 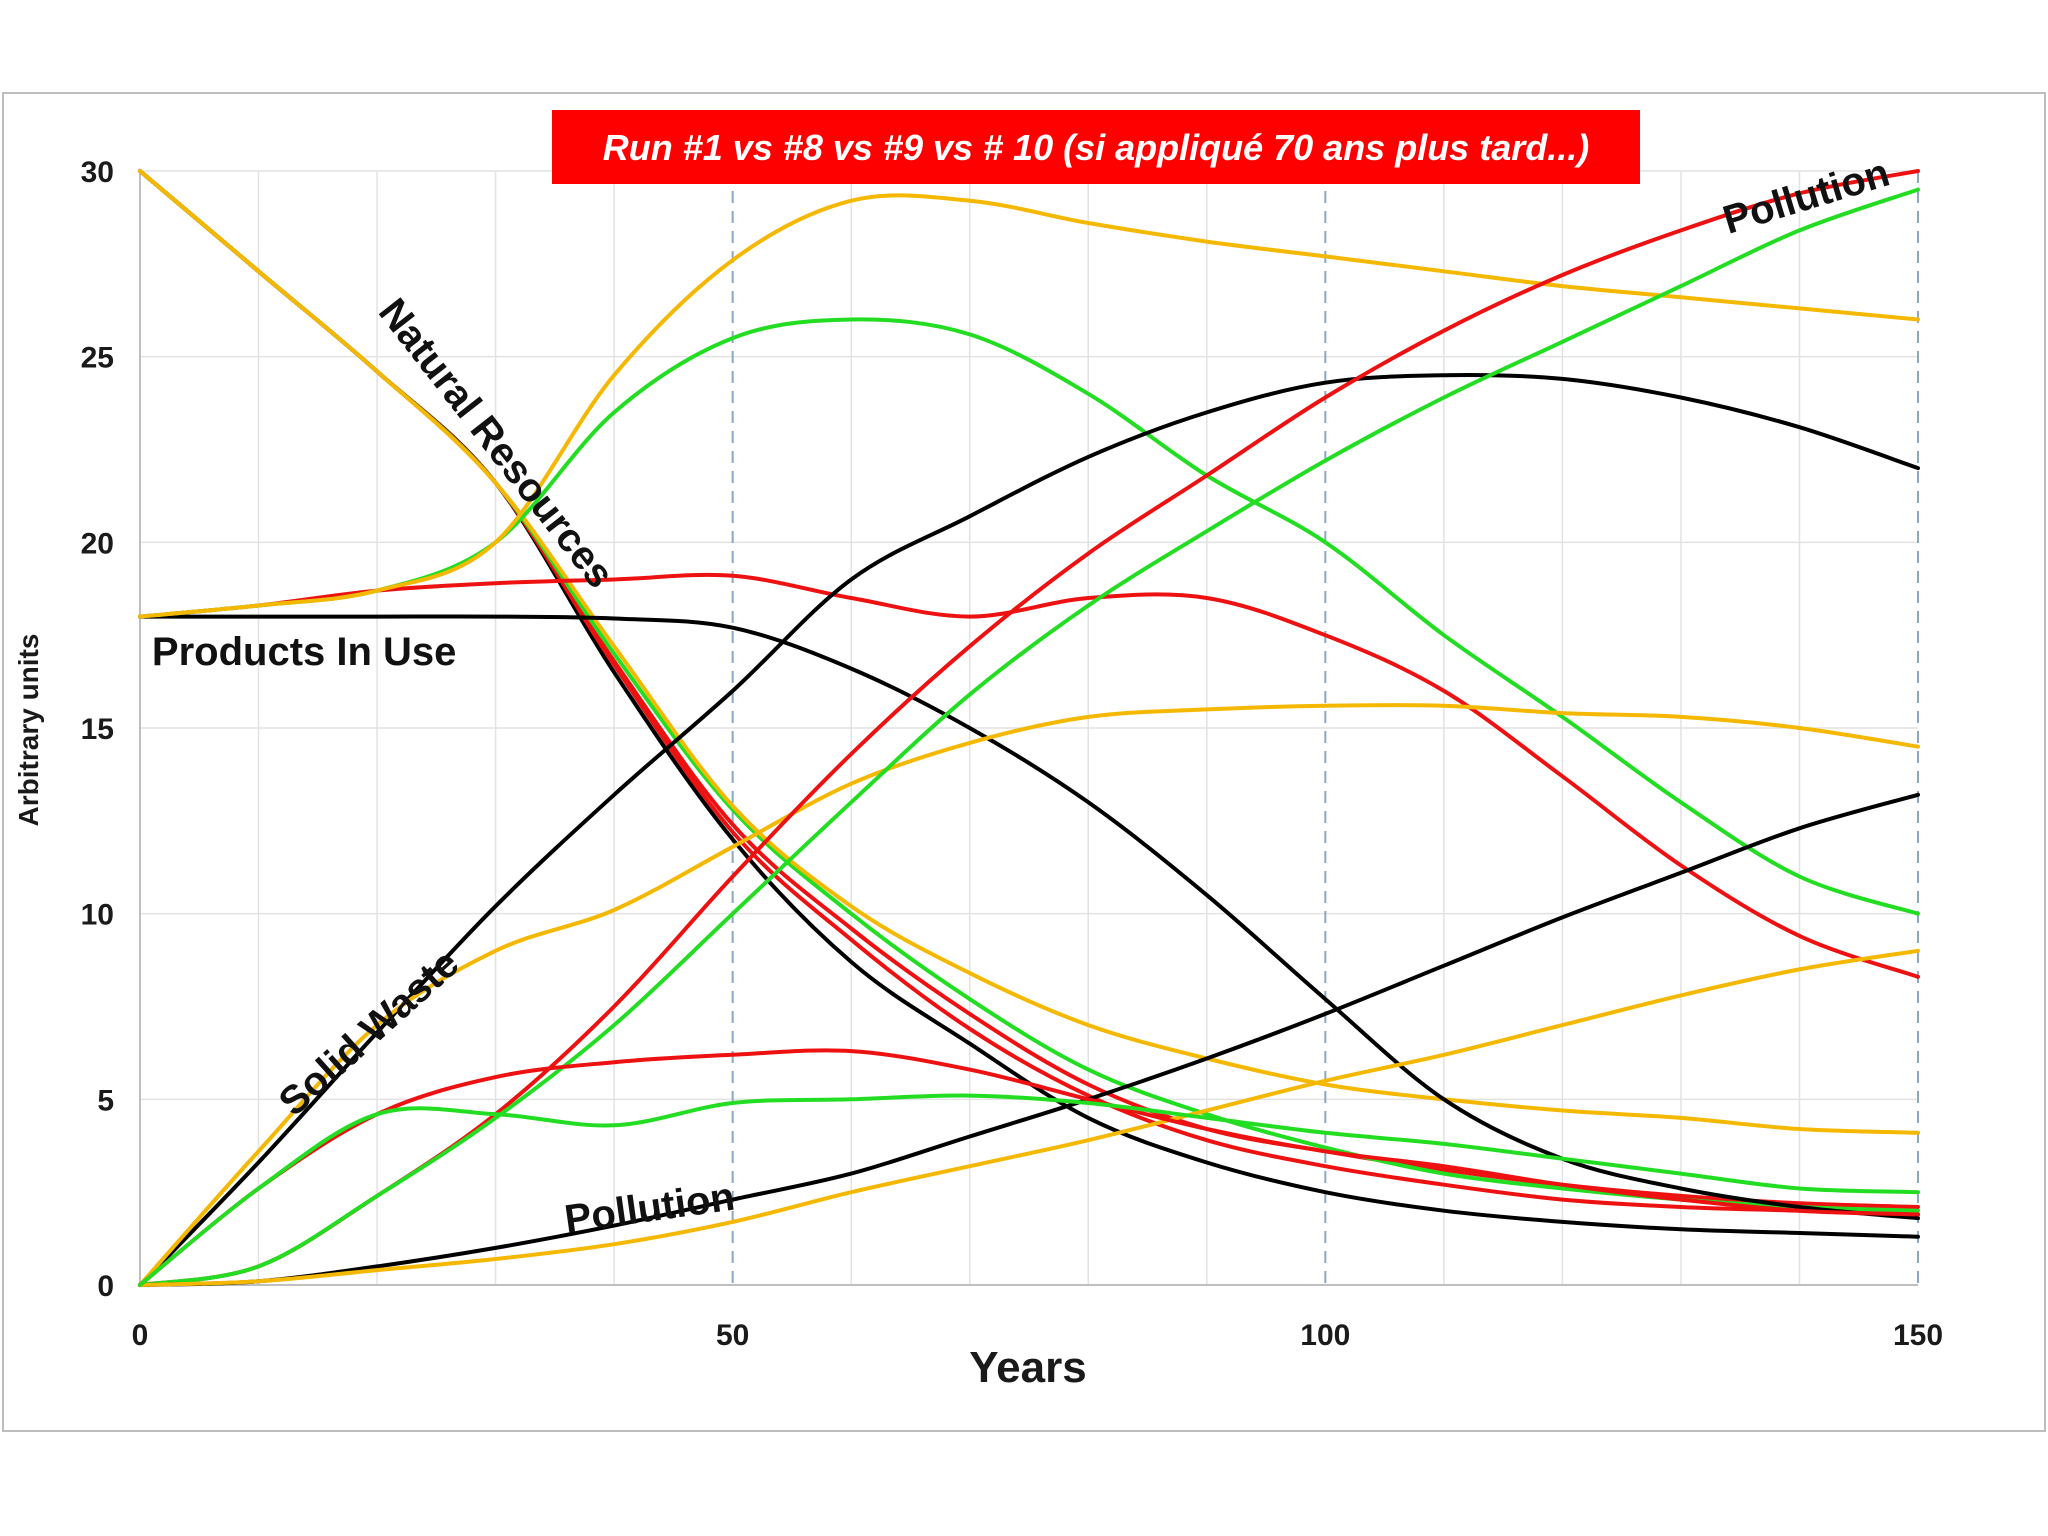 I want to click on x-axis-title: Years, so click(x=1027, y=1367).